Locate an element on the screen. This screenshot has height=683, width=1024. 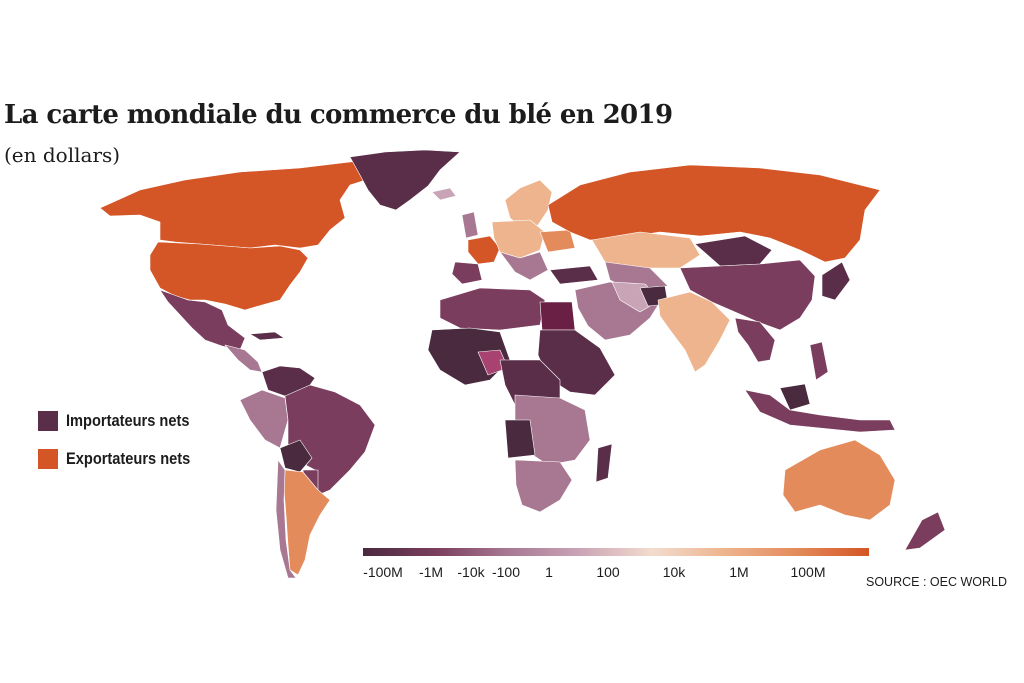
region-greenland is located at coordinates (405, 180).